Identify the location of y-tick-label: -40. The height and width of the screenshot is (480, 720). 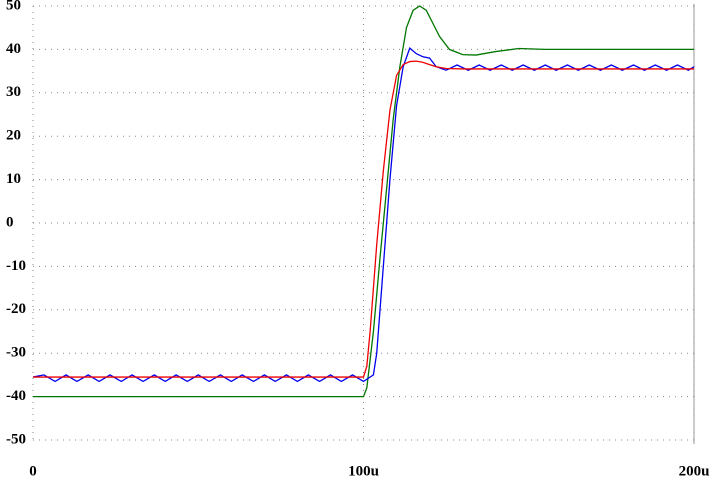
(16, 396).